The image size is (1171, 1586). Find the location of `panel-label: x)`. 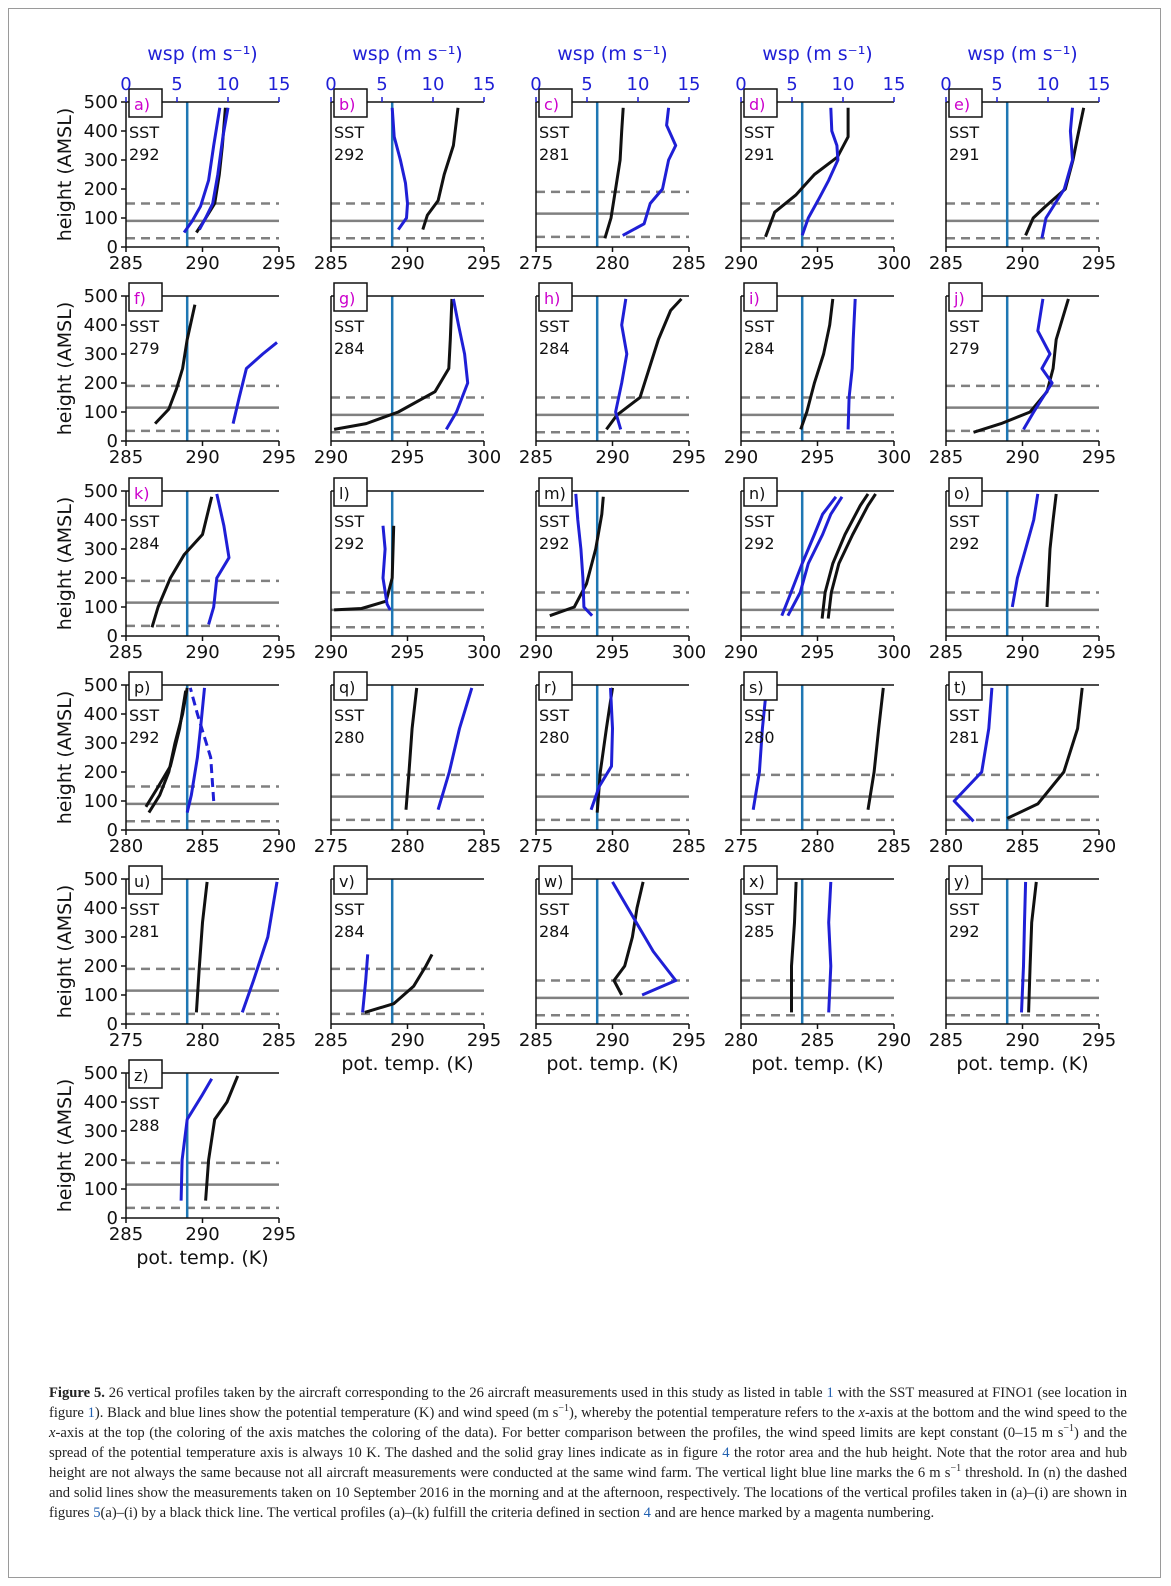

panel-label: x) is located at coordinates (757, 881).